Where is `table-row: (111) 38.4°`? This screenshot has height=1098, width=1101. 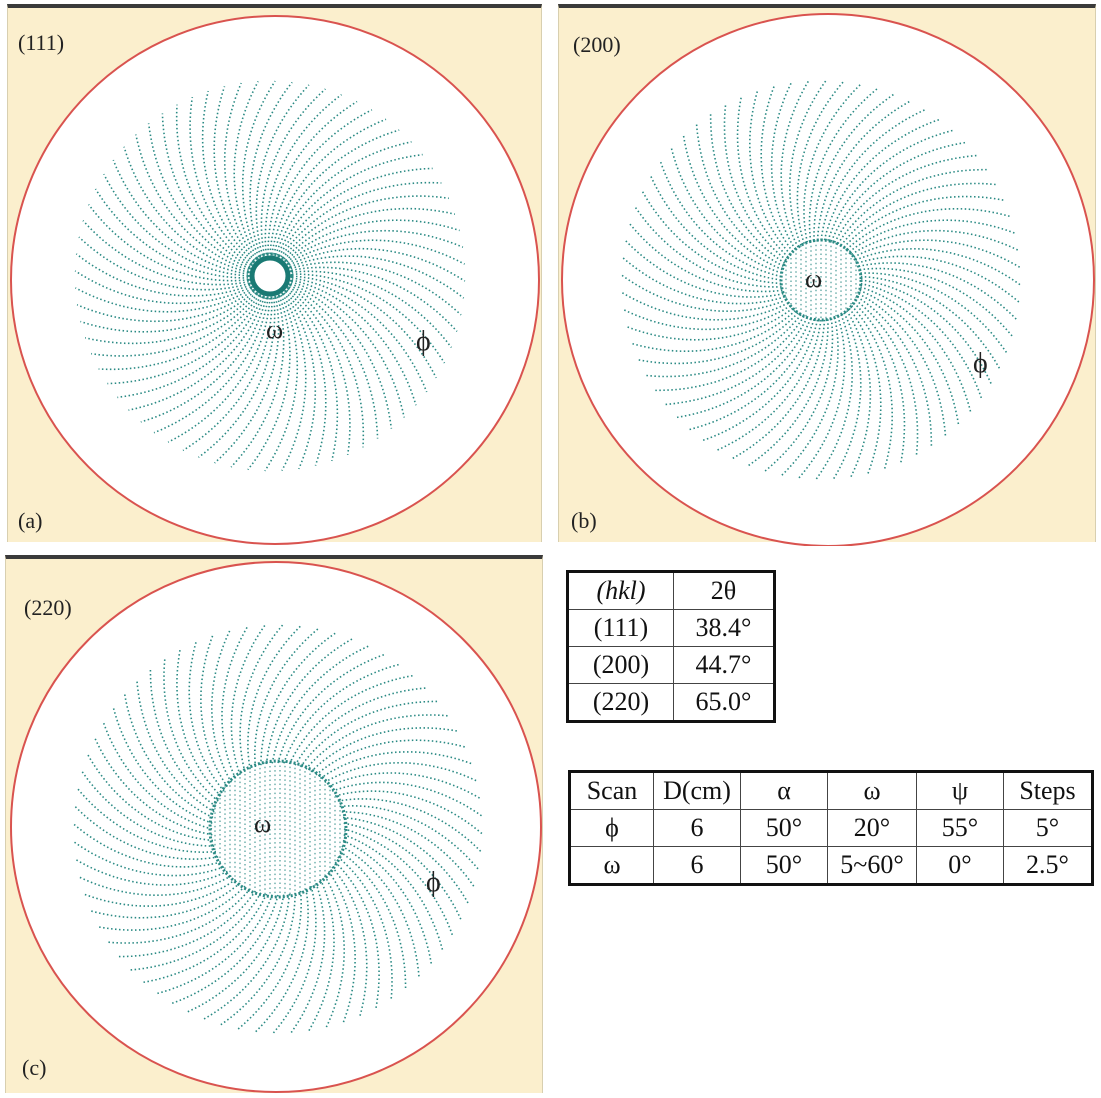 table-row: (111) 38.4° is located at coordinates (671, 628).